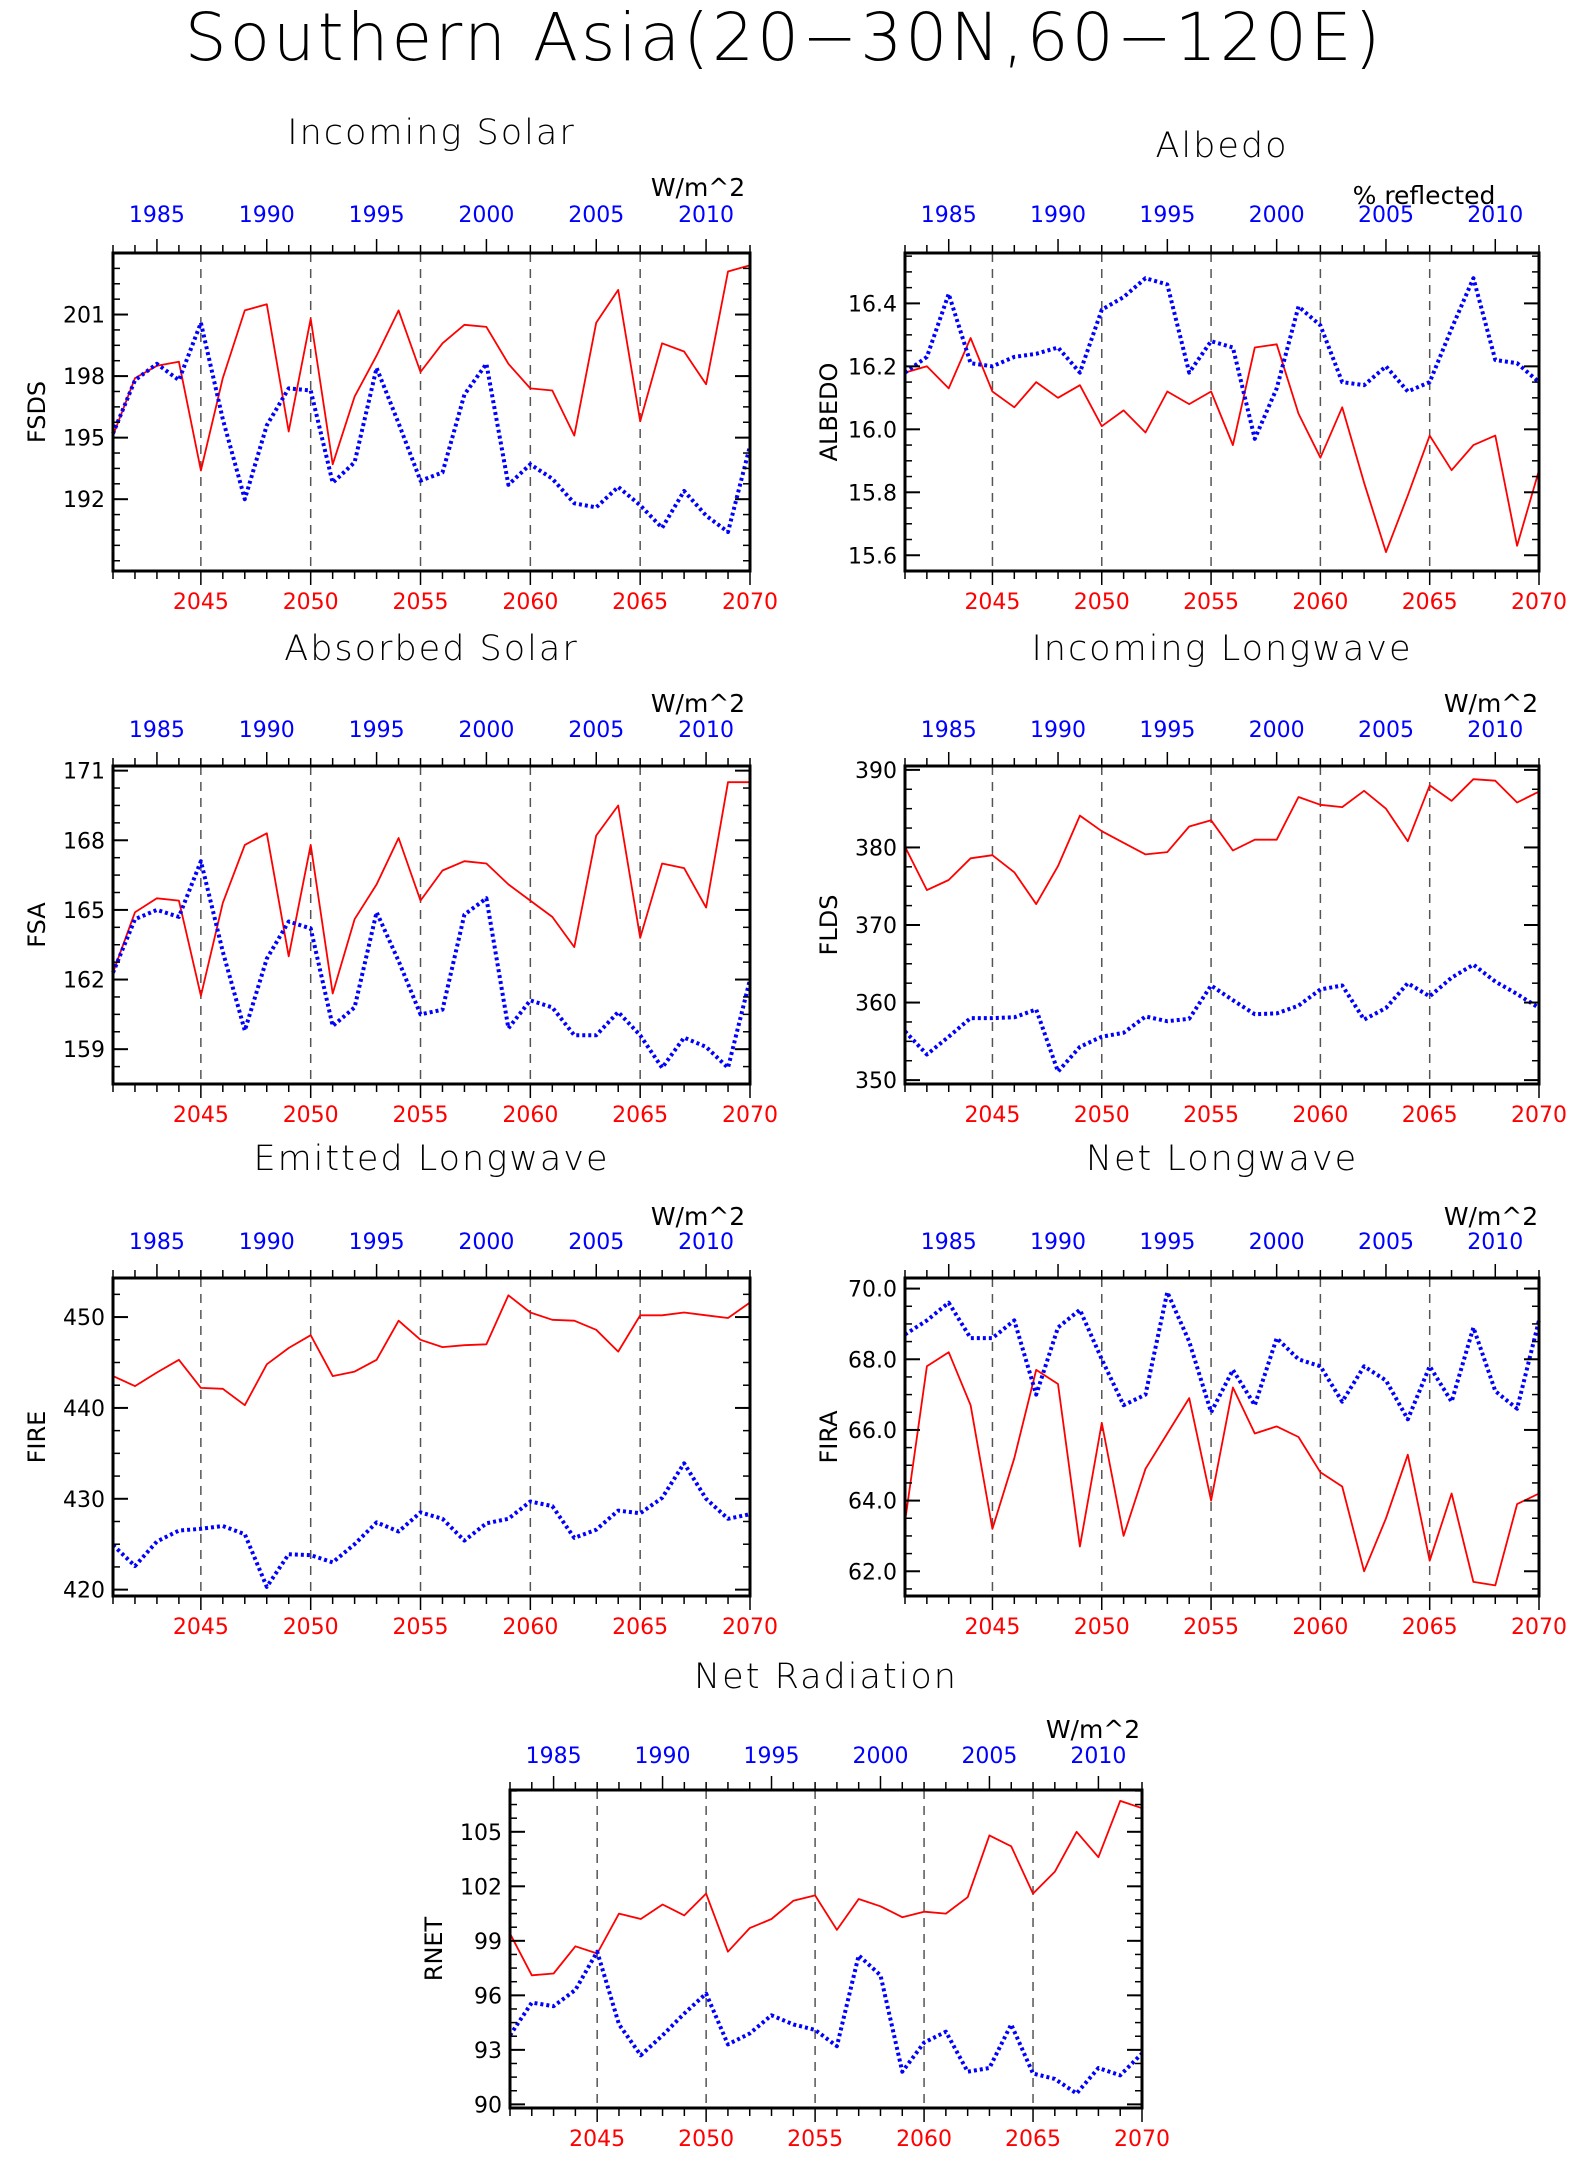 Image resolution: width=1569 pixels, height=2160 pixels. What do you see at coordinates (84, 1409) in the screenshot?
I see `y-tick-label: 440` at bounding box center [84, 1409].